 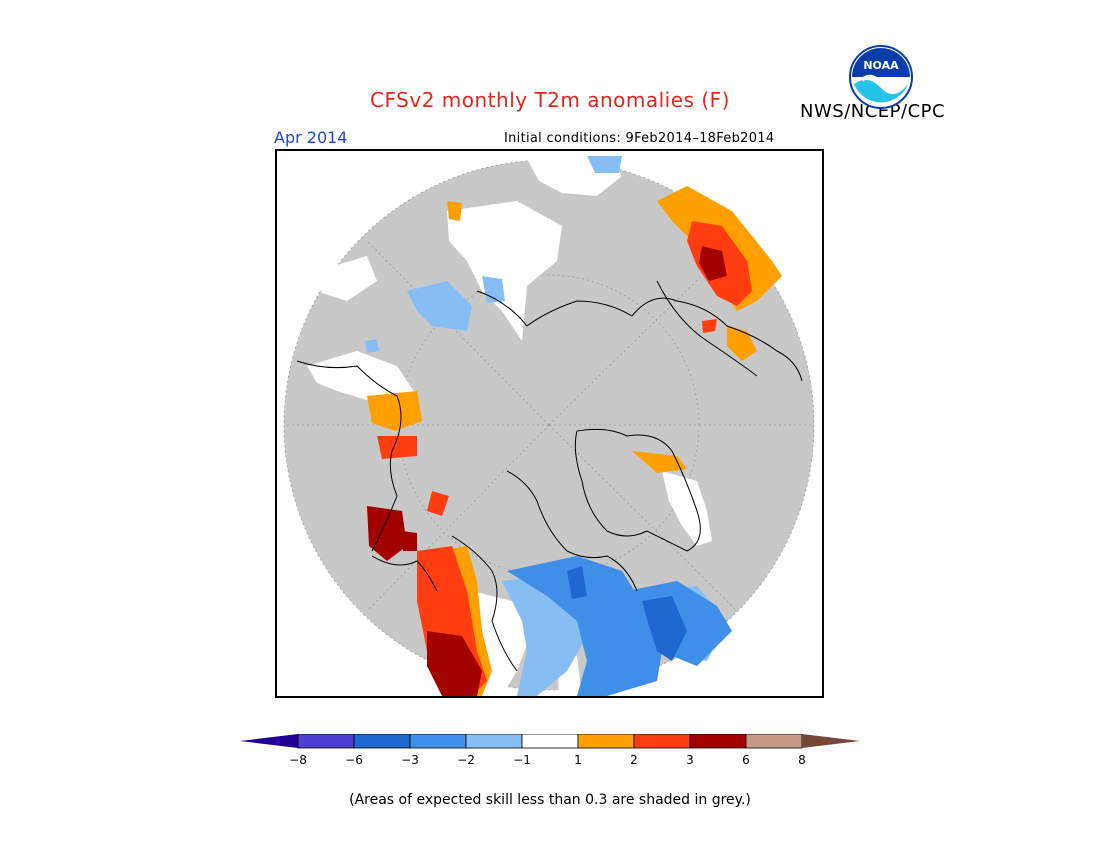 What do you see at coordinates (550, 100) in the screenshot?
I see `map-title: CFSv2 monthly T2m anomalies (F)` at bounding box center [550, 100].